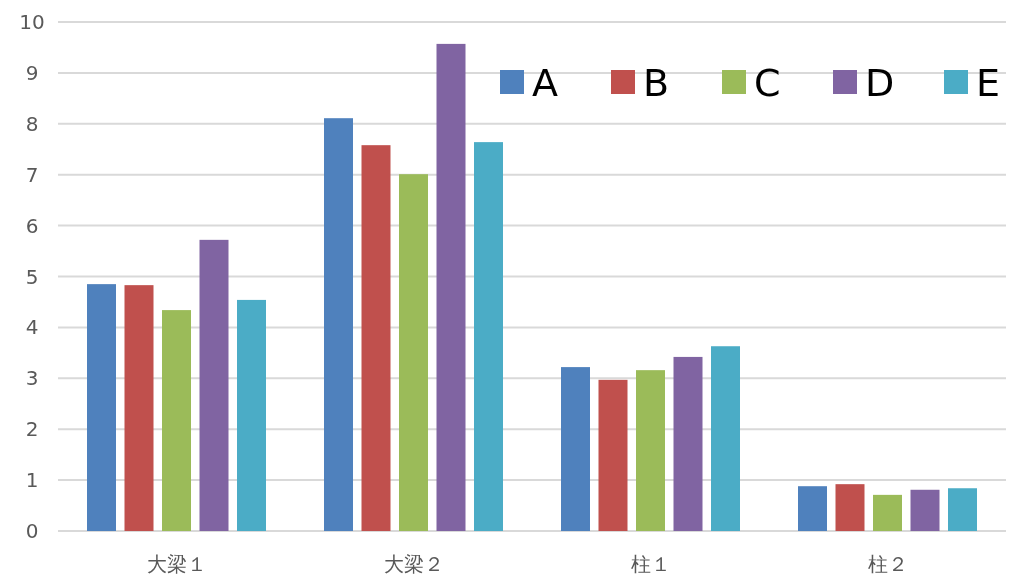 This screenshot has height=576, width=1009. I want to click on x-tick-label: 大梁２, so click(413, 564).